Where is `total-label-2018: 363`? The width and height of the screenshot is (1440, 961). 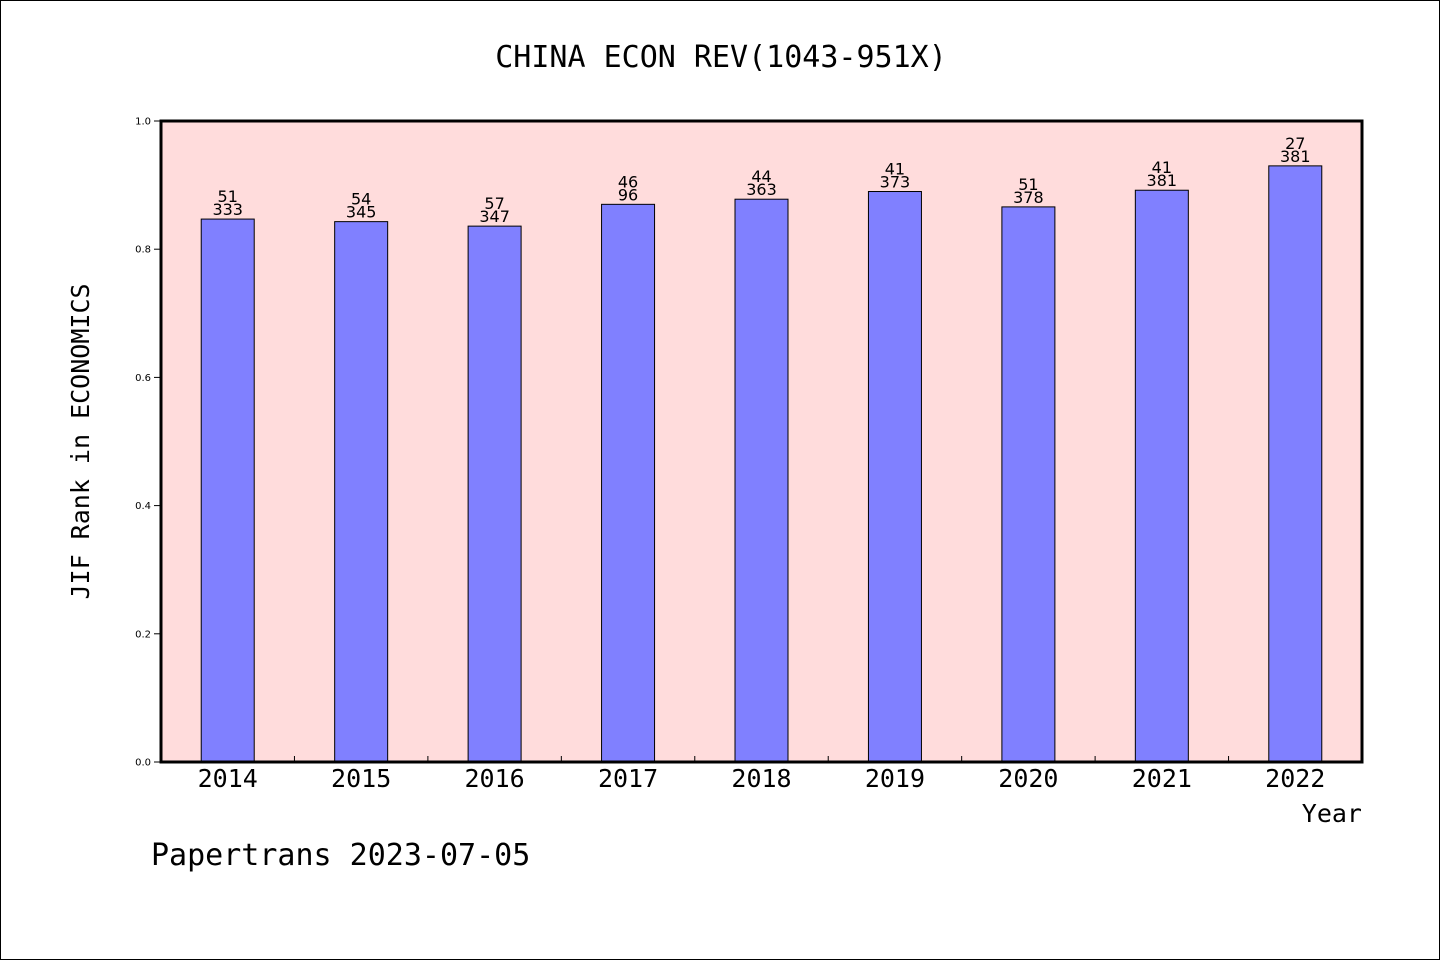
total-label-2018: 363 is located at coordinates (761, 189).